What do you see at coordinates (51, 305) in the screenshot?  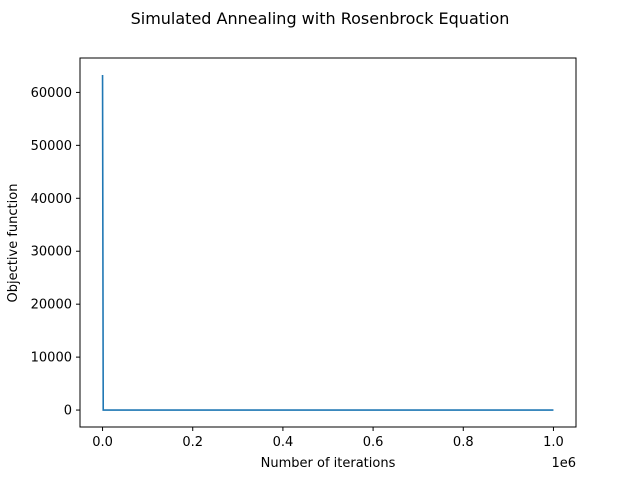 I see `y-tick-label: 20000` at bounding box center [51, 305].